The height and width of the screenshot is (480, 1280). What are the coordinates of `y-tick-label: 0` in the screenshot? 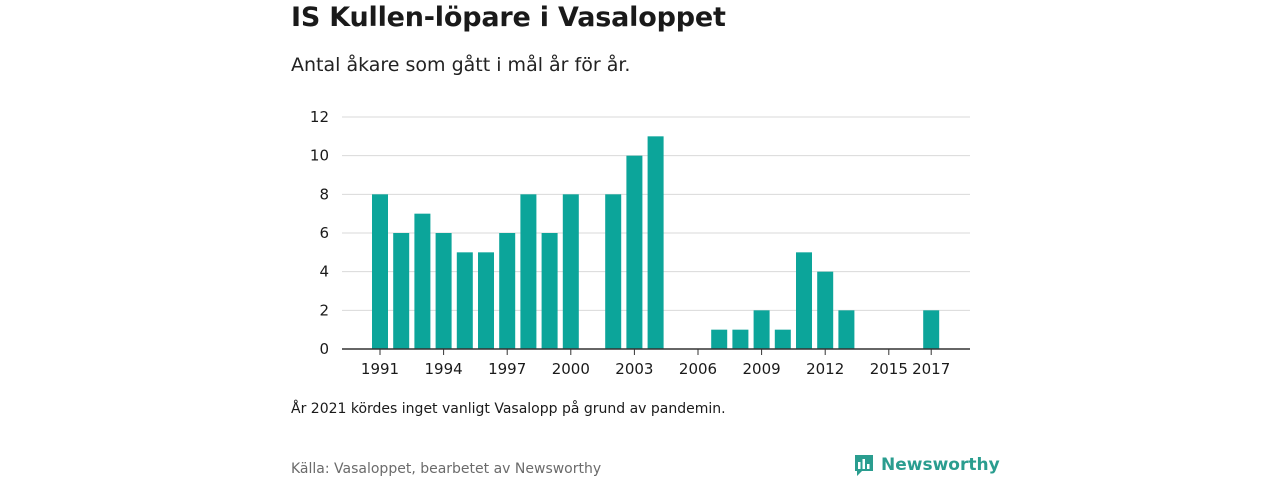 It's located at (324, 349).